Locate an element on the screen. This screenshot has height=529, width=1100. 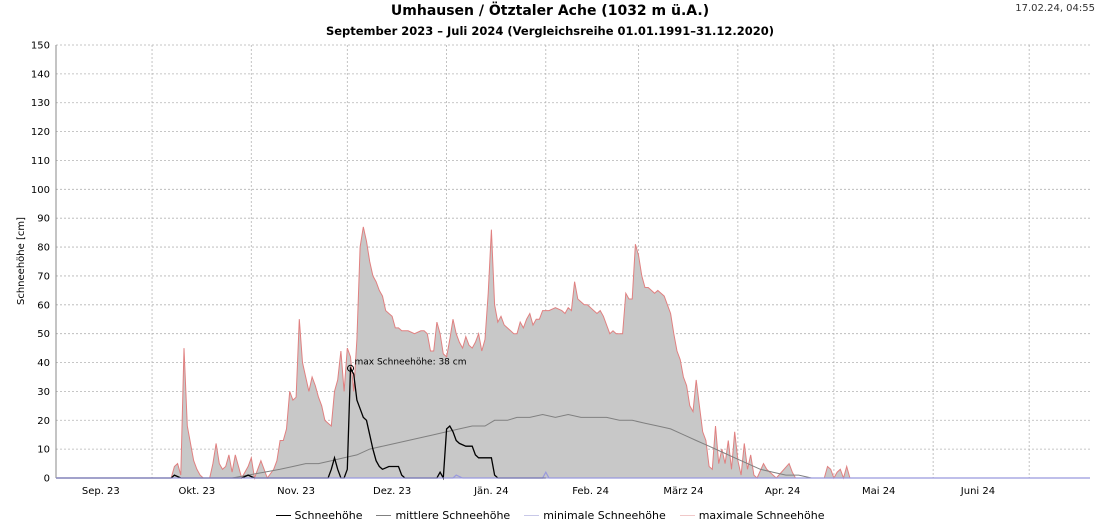
x-tick-label: Sep. 23 is located at coordinates (101, 491).